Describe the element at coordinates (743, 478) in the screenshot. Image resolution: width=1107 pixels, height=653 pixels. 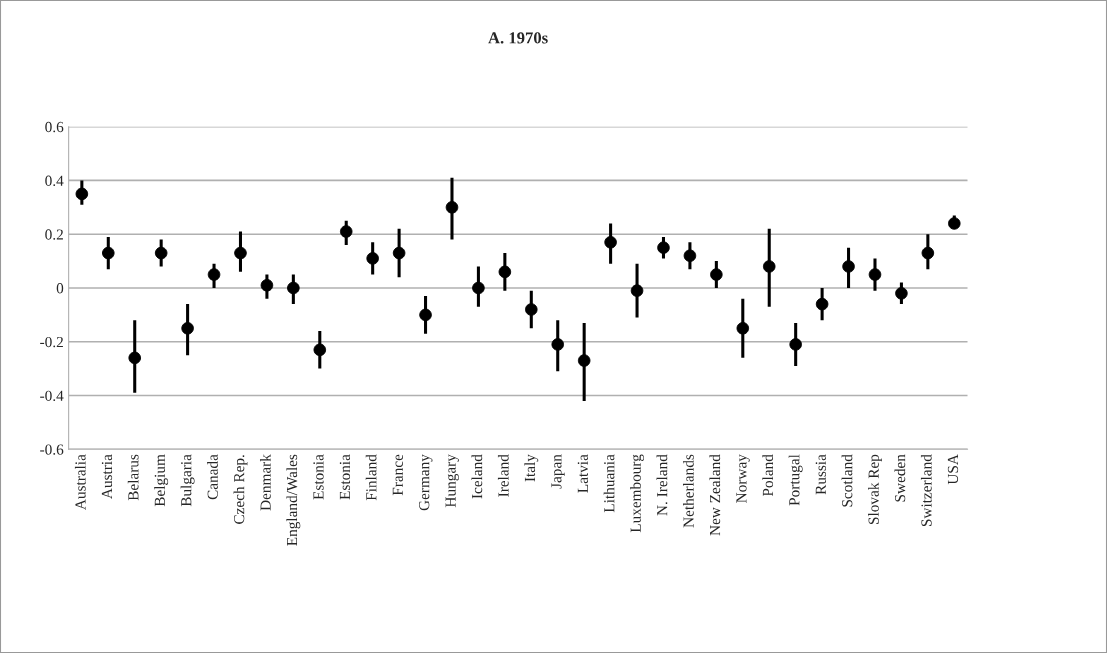
I see `x-tick-label: Norway` at that location.